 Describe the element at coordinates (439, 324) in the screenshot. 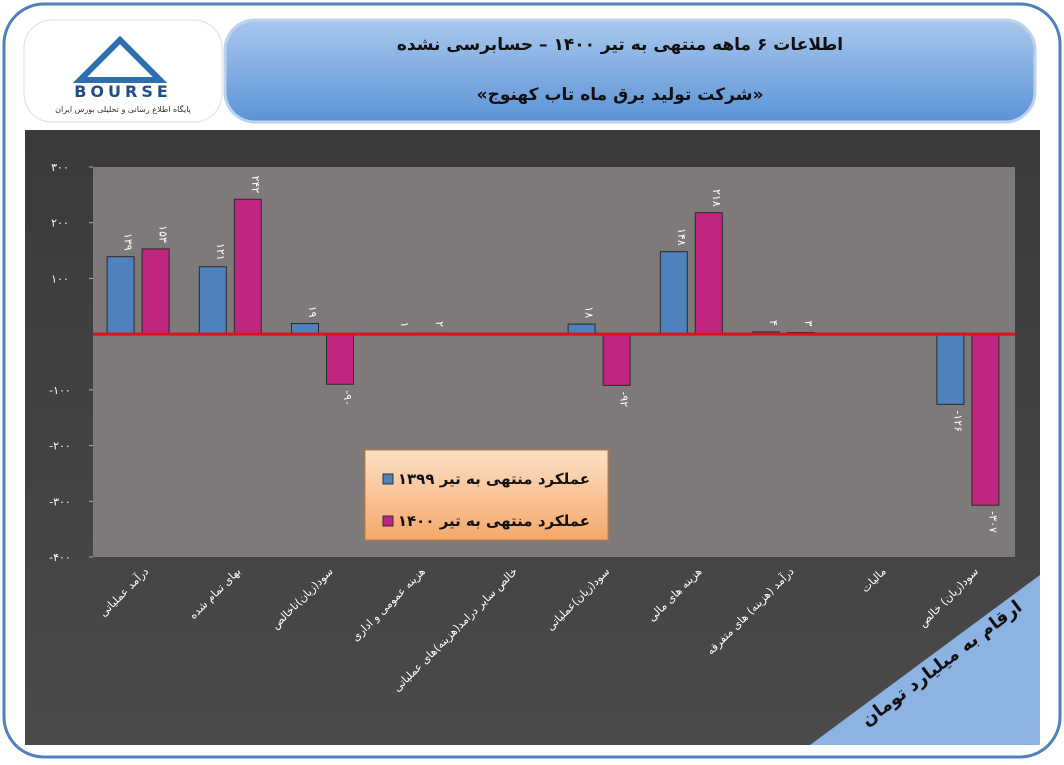

I see `value-label: ۲` at that location.